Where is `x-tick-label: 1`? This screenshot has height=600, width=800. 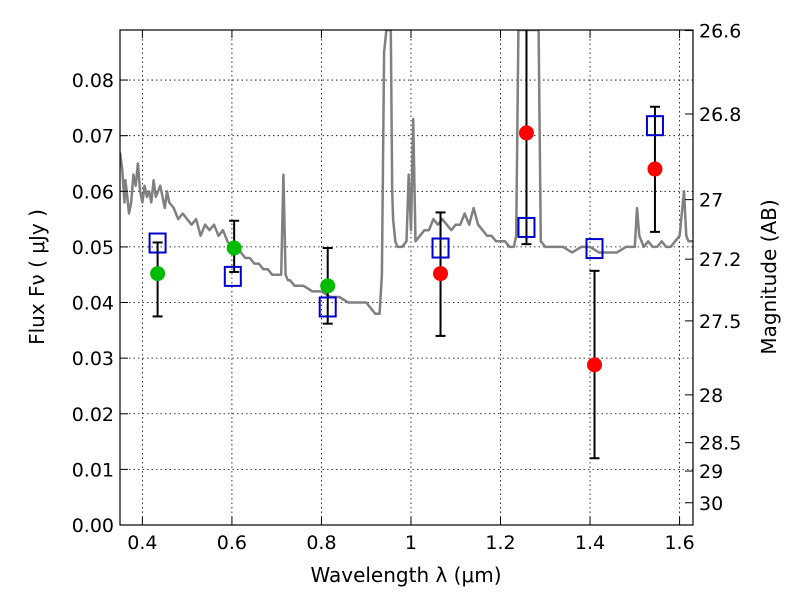
x-tick-label: 1 is located at coordinates (411, 543).